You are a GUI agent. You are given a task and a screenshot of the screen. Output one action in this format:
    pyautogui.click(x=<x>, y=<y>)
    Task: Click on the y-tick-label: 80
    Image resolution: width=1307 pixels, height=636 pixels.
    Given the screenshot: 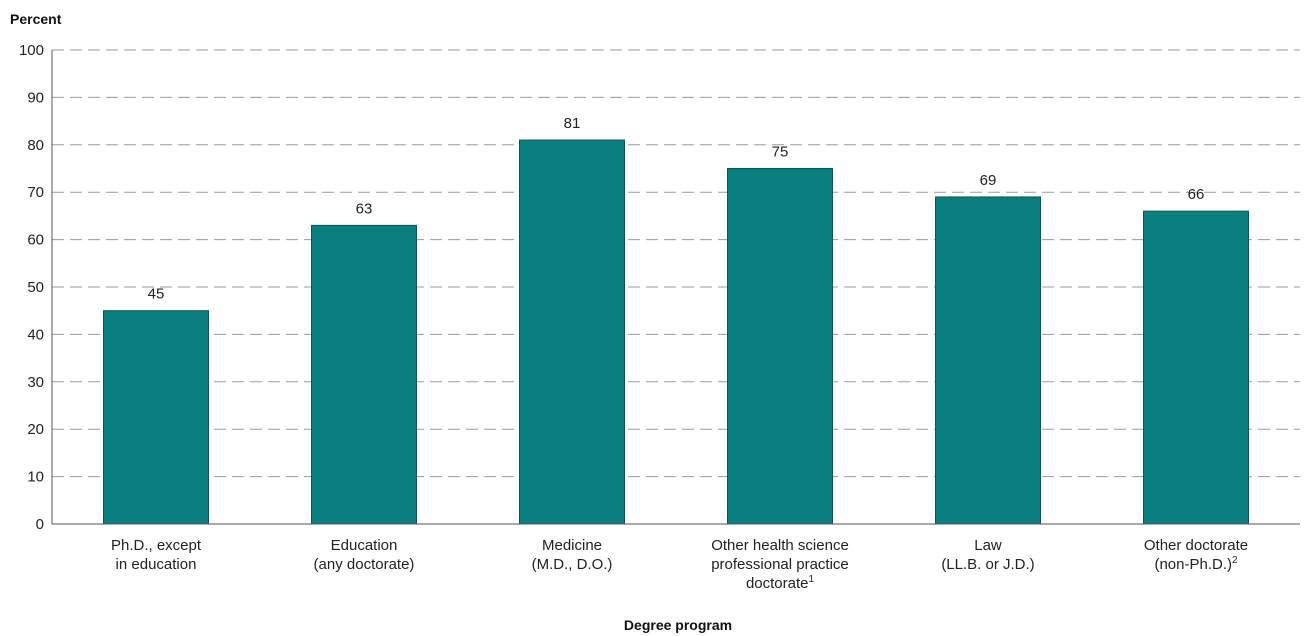 What is the action you would take?
    pyautogui.click(x=35, y=145)
    